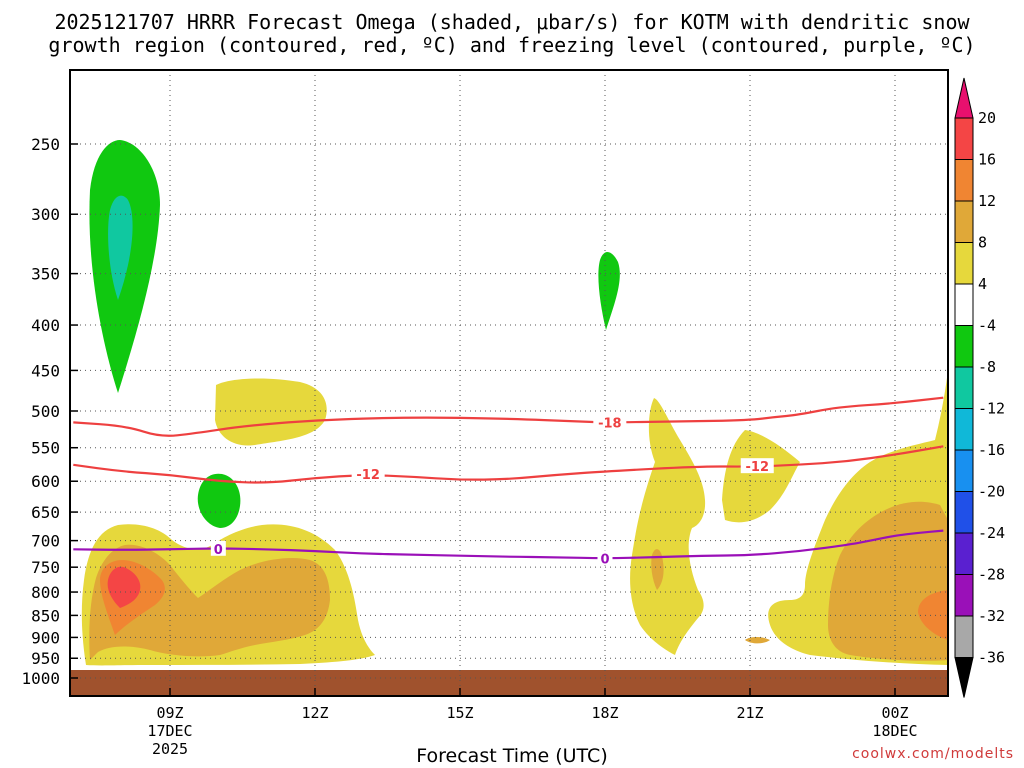 This screenshot has height=768, width=1024. Describe the element at coordinates (668, 526) in the screenshot. I see `omega-region-yellow-19z` at that location.